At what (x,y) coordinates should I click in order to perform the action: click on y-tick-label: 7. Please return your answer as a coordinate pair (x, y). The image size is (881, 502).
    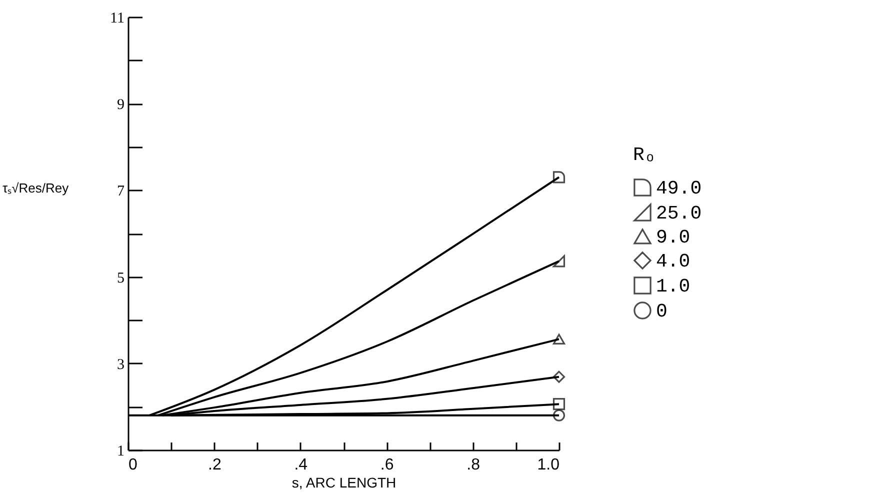
    Looking at the image, I should click on (121, 192).